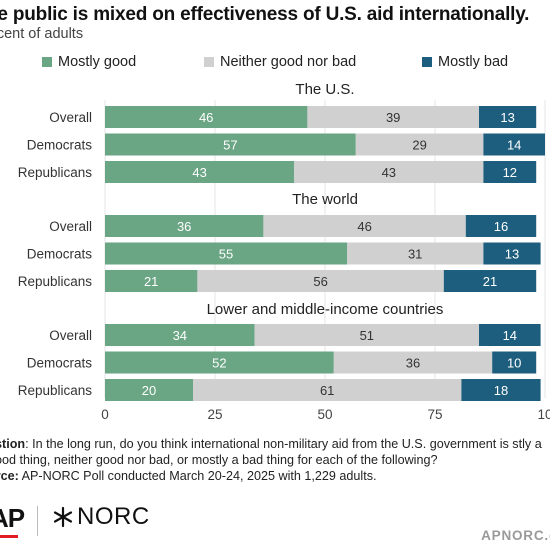 The image size is (550, 550). What do you see at coordinates (473, 62) in the screenshot?
I see `legend-label-mostly-bad: Mostly bad` at bounding box center [473, 62].